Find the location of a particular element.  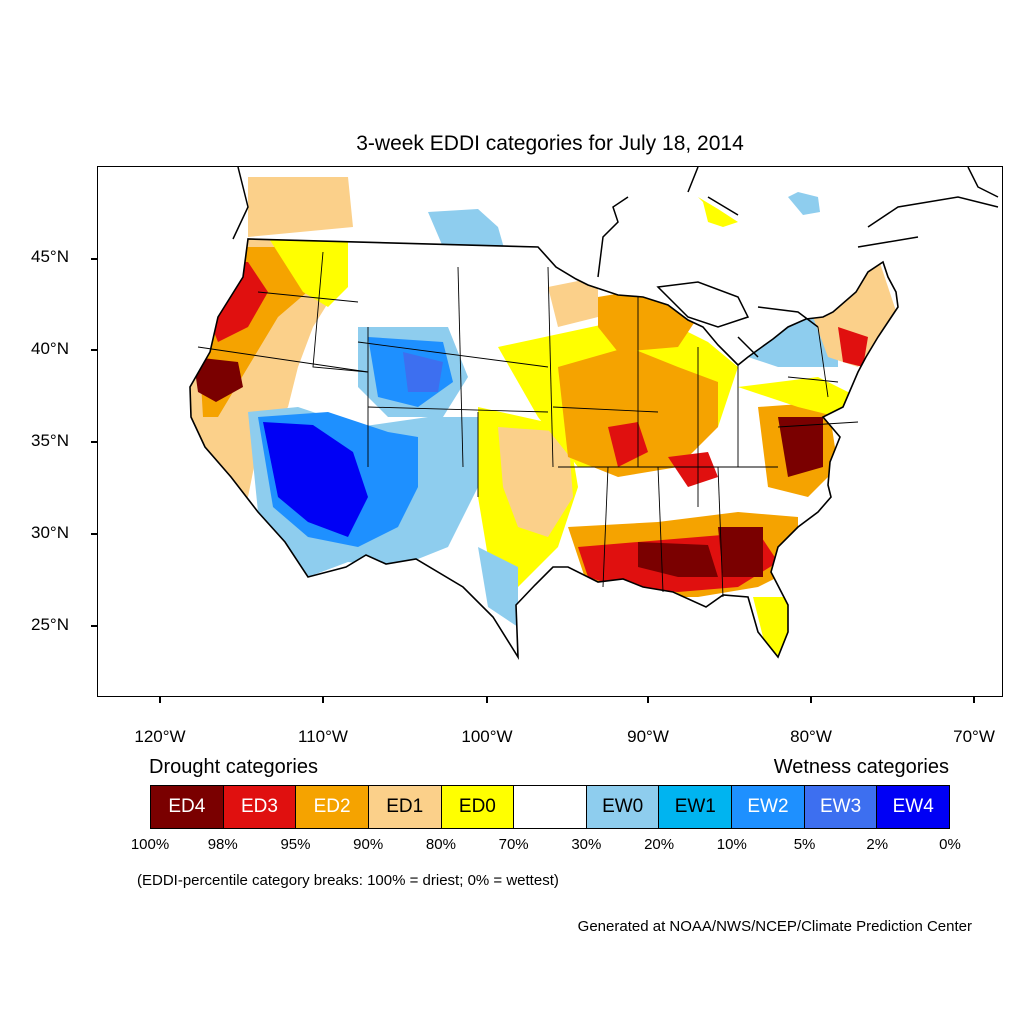

legend-box: ED2 is located at coordinates (332, 807).